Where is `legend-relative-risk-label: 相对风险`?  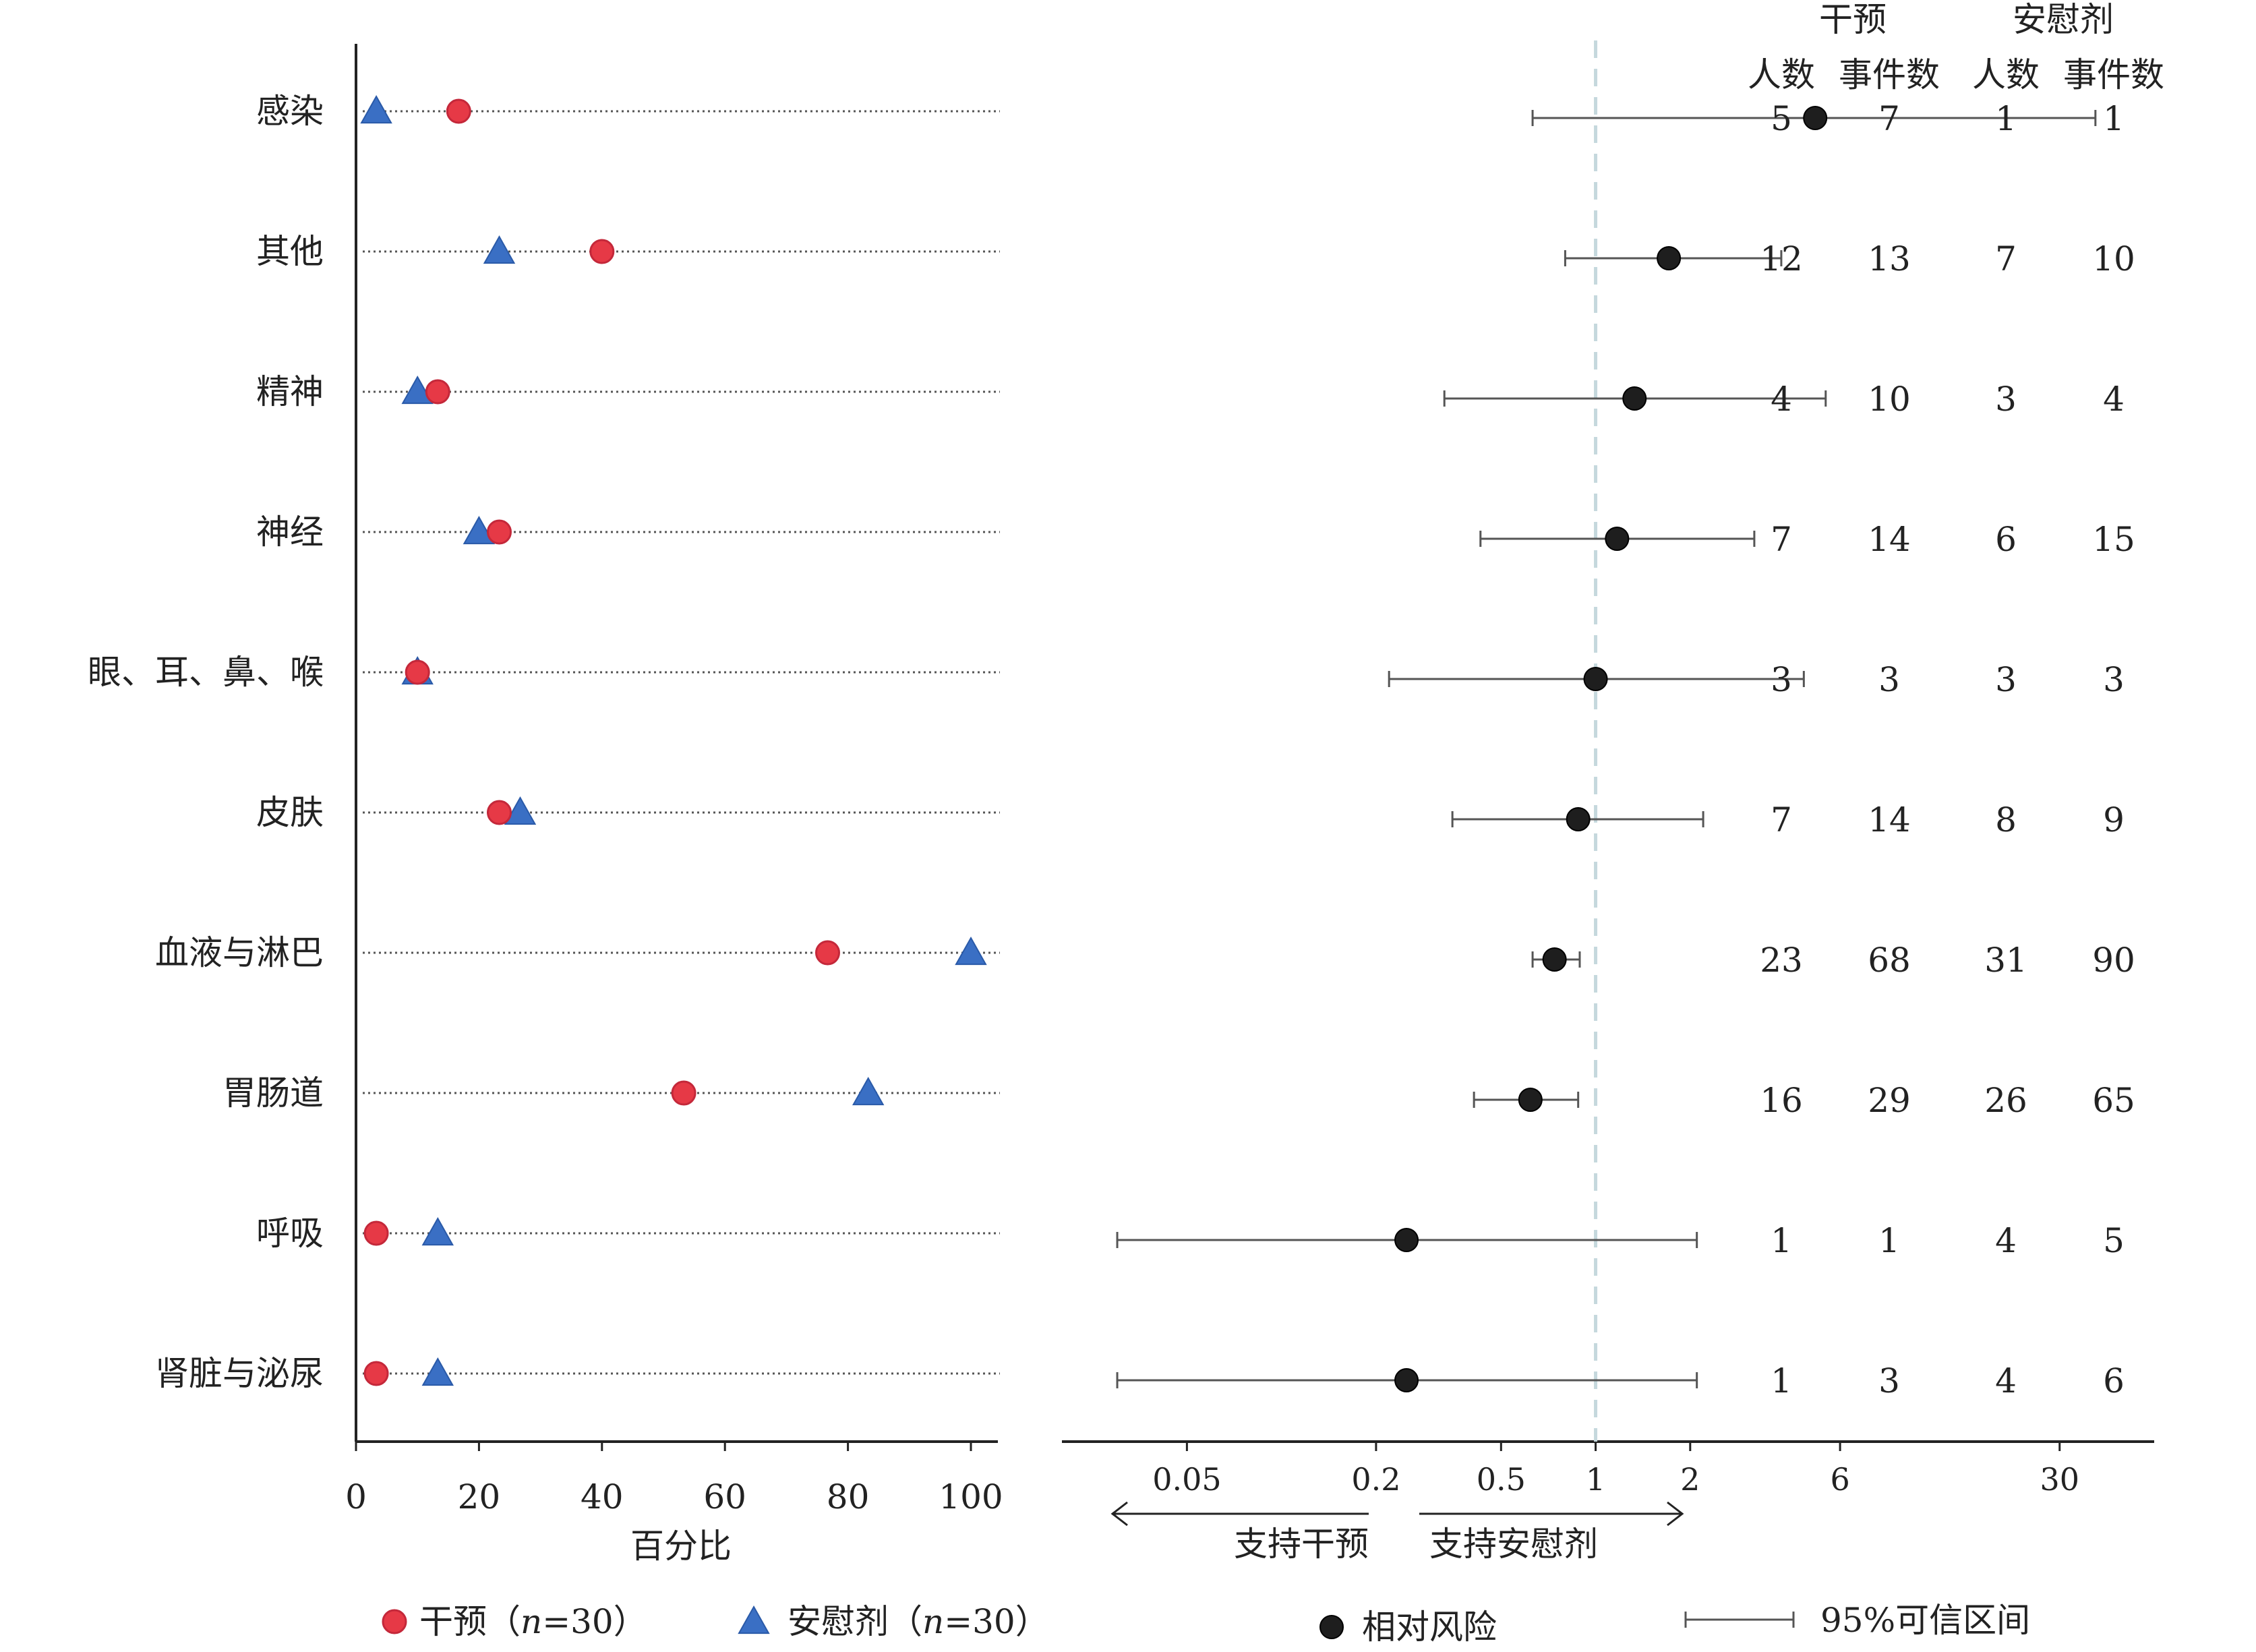
legend-relative-risk-label: 相对风险 is located at coordinates (1430, 1627).